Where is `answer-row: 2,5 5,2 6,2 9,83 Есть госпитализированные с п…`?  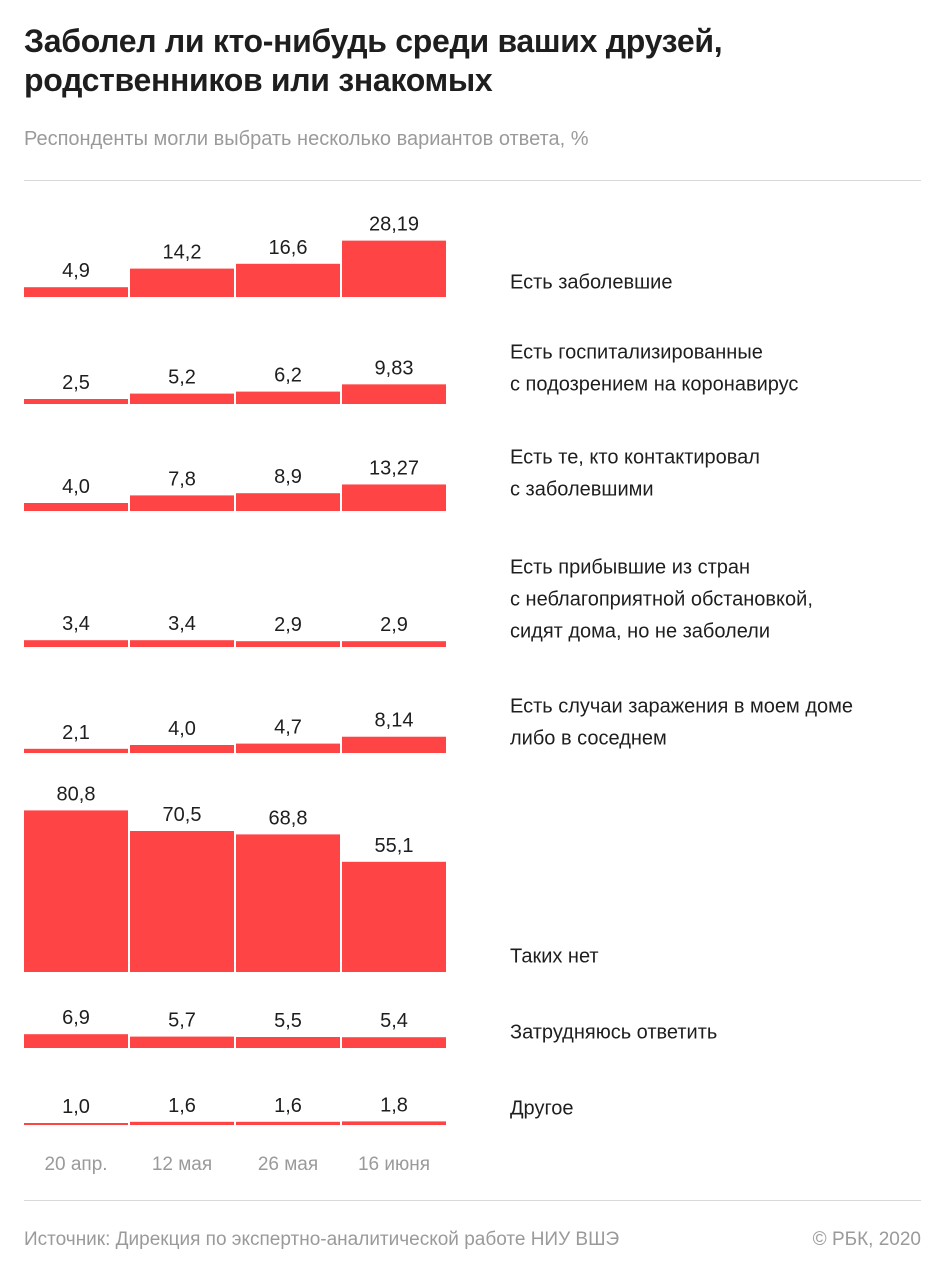
answer-row: 2,5 5,2 6,2 9,83 Есть госпитализированные с п… is located at coordinates (411, 372).